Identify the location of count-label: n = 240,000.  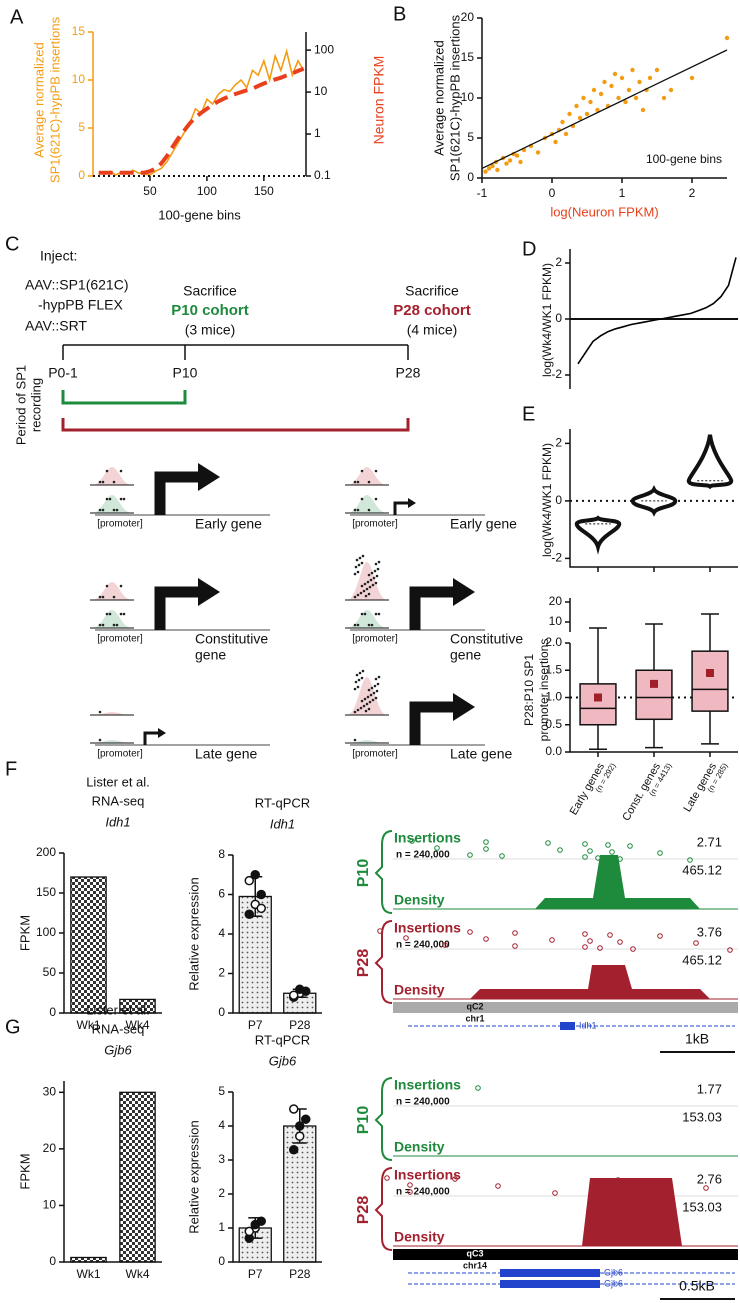
(423, 1102).